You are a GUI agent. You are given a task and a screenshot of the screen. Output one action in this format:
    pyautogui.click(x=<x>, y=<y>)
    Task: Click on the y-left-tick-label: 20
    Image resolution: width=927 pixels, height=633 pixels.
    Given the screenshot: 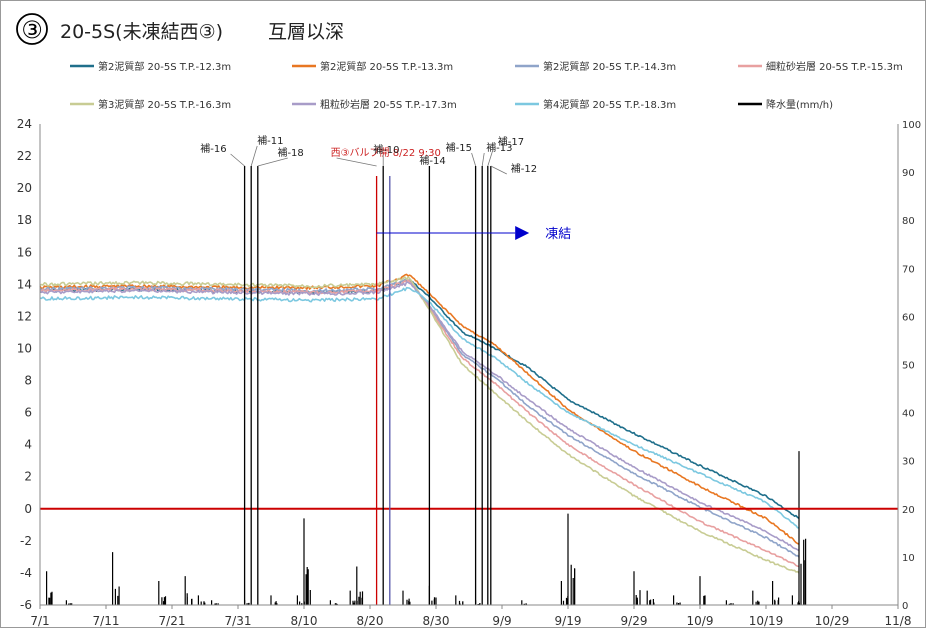 What is the action you would take?
    pyautogui.click(x=24, y=188)
    